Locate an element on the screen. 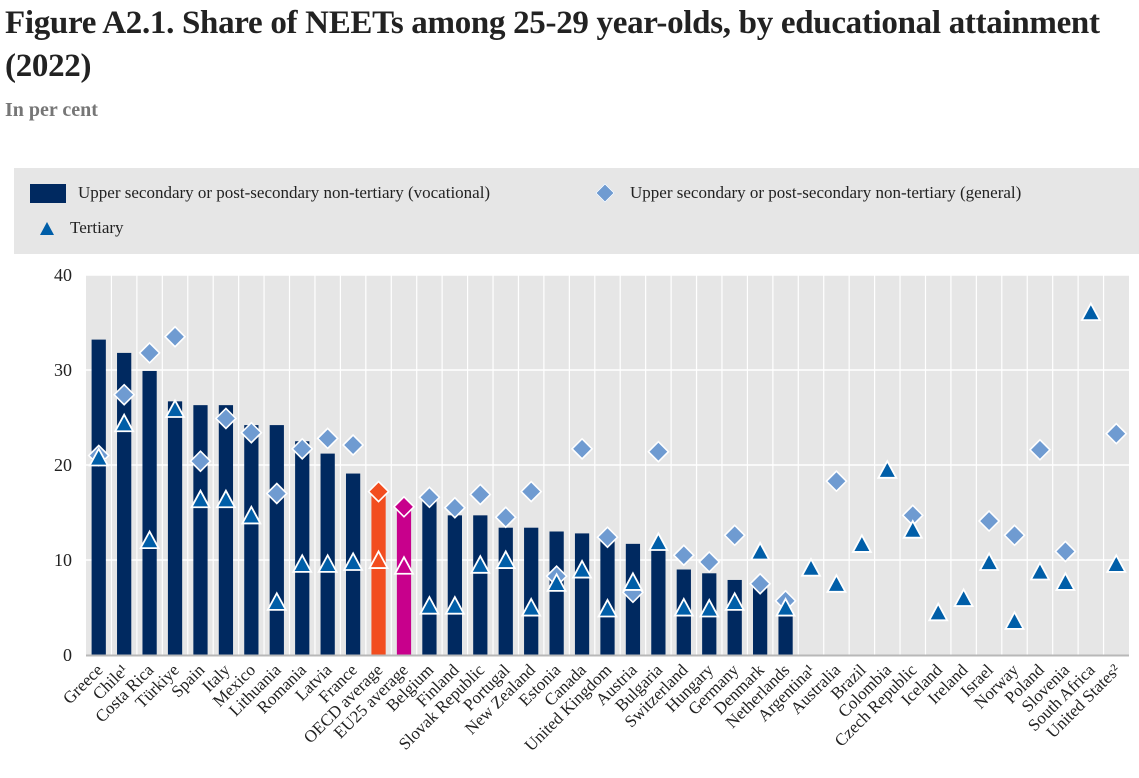  bar-germany is located at coordinates (734, 617).